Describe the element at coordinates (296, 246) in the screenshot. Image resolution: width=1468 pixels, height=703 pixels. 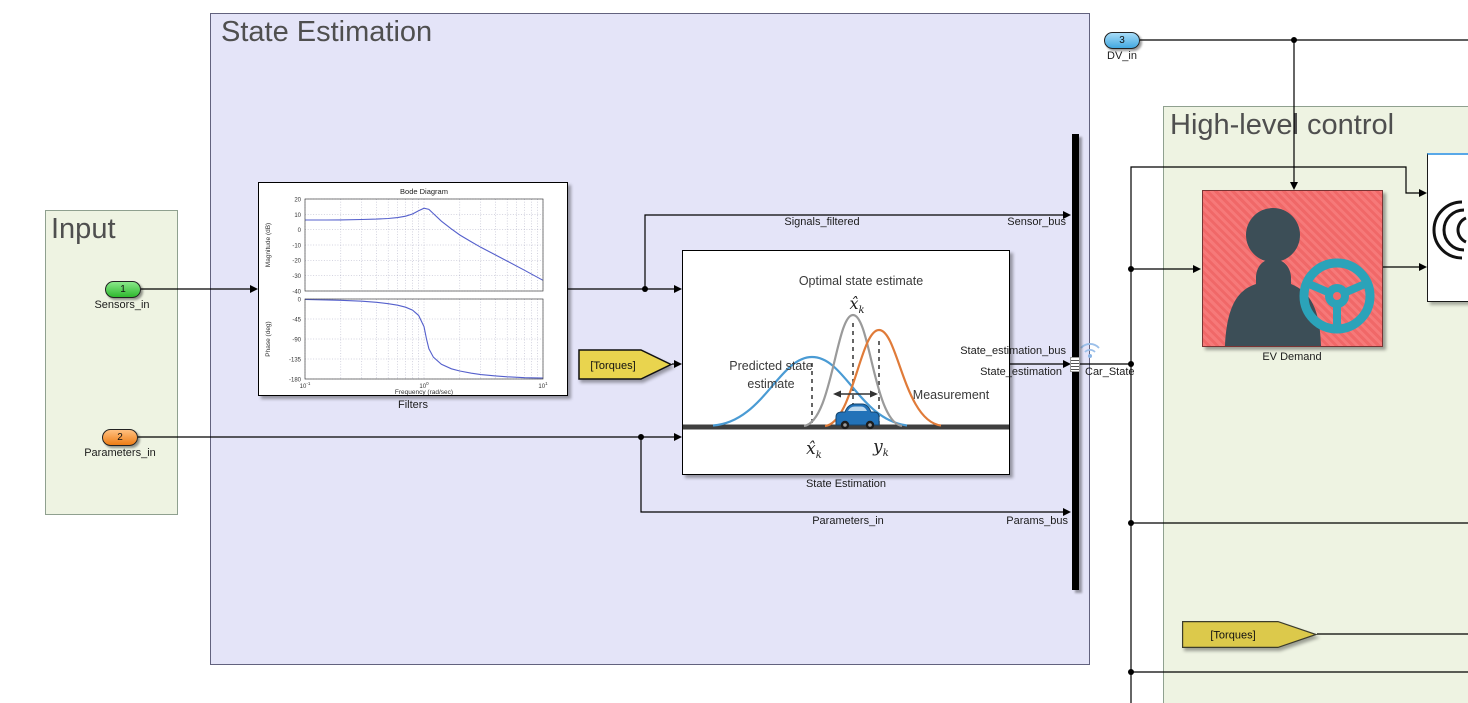
I see `svg-text: -10` at that location.